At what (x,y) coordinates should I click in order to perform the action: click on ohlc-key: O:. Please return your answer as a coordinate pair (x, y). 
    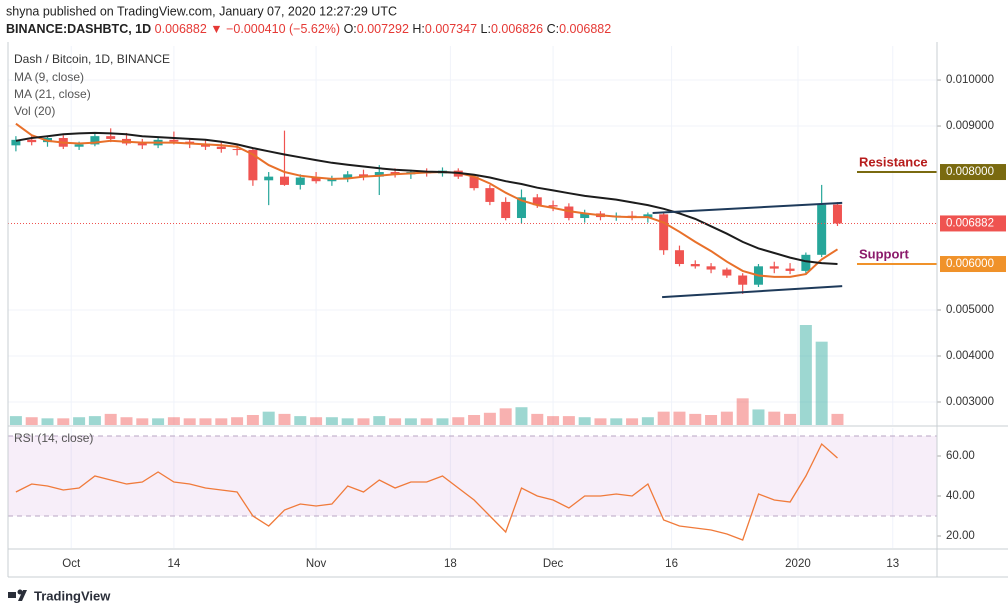
    Looking at the image, I should click on (350, 29).